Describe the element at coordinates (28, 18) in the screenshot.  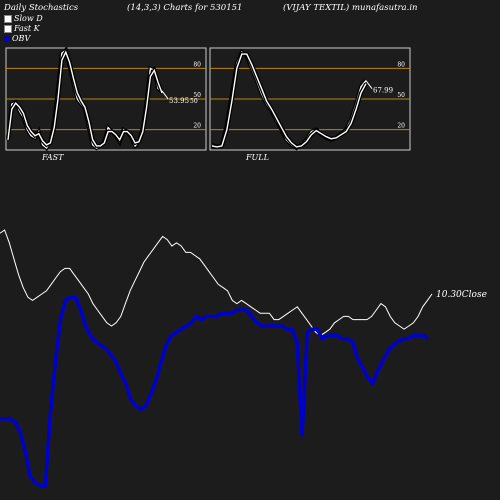
I see `legend-label: Slow D` at that location.